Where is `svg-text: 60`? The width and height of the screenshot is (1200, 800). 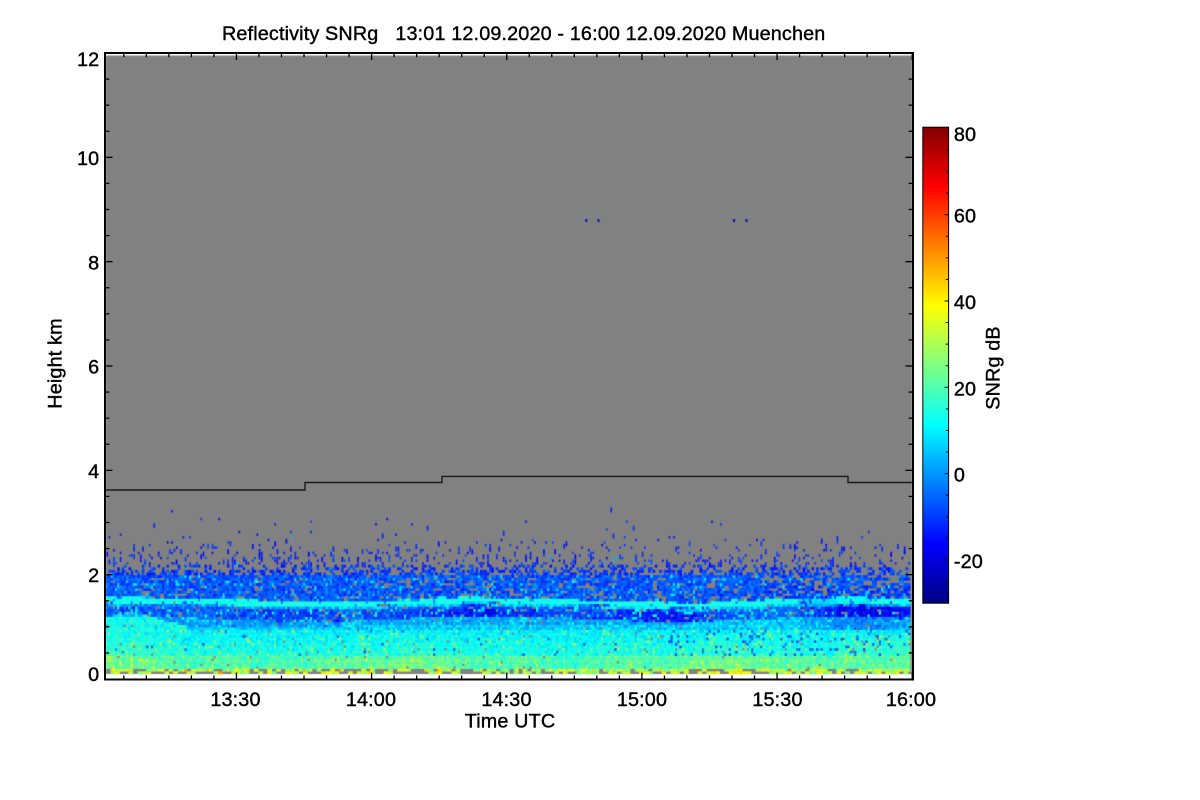
svg-text: 60 is located at coordinates (965, 217).